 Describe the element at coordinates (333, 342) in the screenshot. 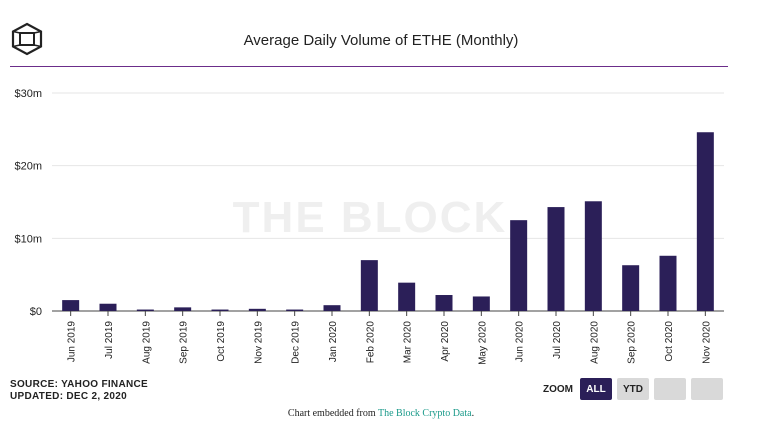

I see `x-tick-label: Jan 2020` at that location.